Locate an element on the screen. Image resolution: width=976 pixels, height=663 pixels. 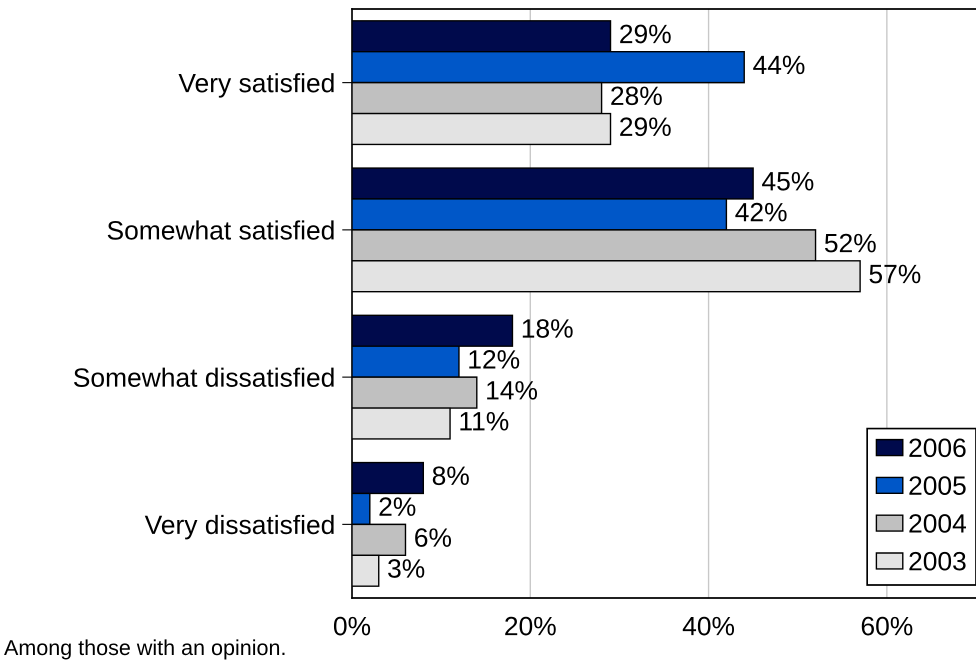
text: Among those with an opinion. is located at coordinates (144, 649).